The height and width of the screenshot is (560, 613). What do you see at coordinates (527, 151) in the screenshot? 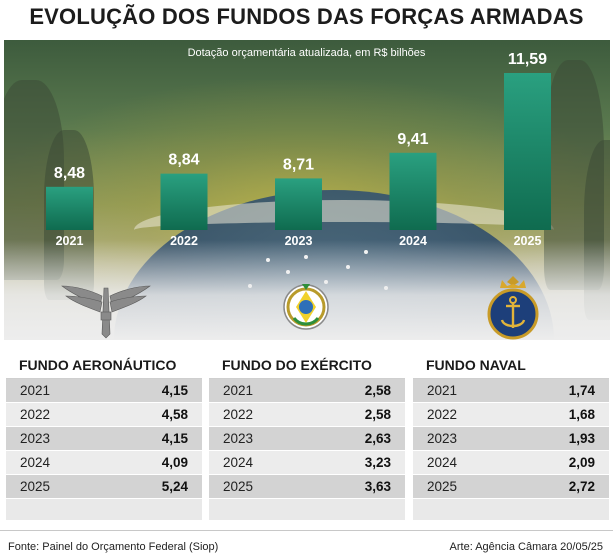
I see `bar-2025` at bounding box center [527, 151].